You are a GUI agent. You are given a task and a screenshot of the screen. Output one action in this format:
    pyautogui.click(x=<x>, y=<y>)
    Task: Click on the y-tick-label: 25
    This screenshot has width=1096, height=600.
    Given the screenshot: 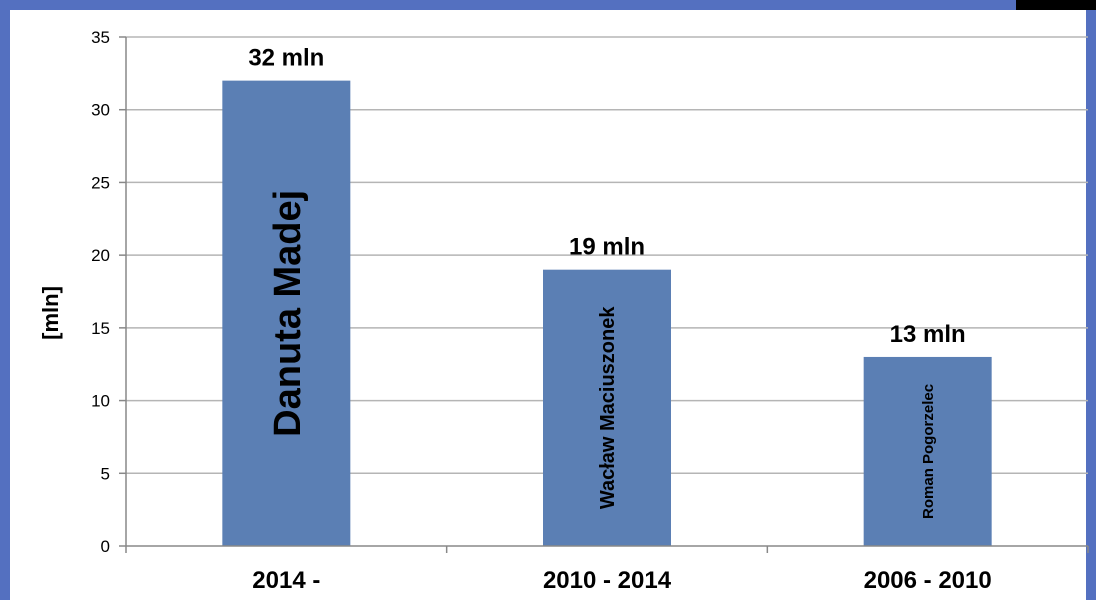 What is the action you would take?
    pyautogui.click(x=100, y=182)
    